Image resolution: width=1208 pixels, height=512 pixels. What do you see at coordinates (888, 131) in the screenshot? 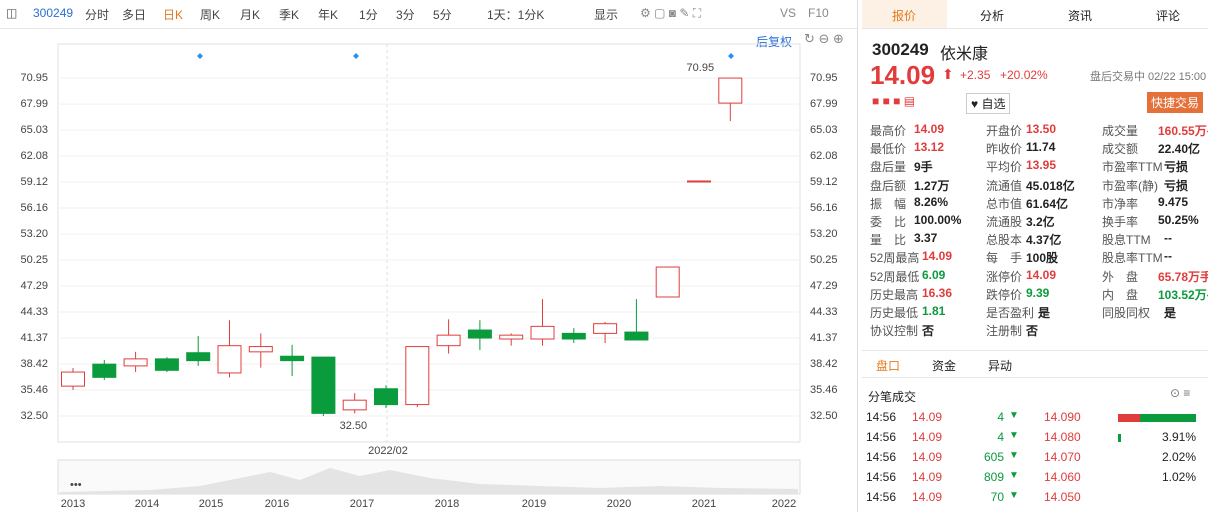
I see `stat-label: 最高价` at bounding box center [888, 131].